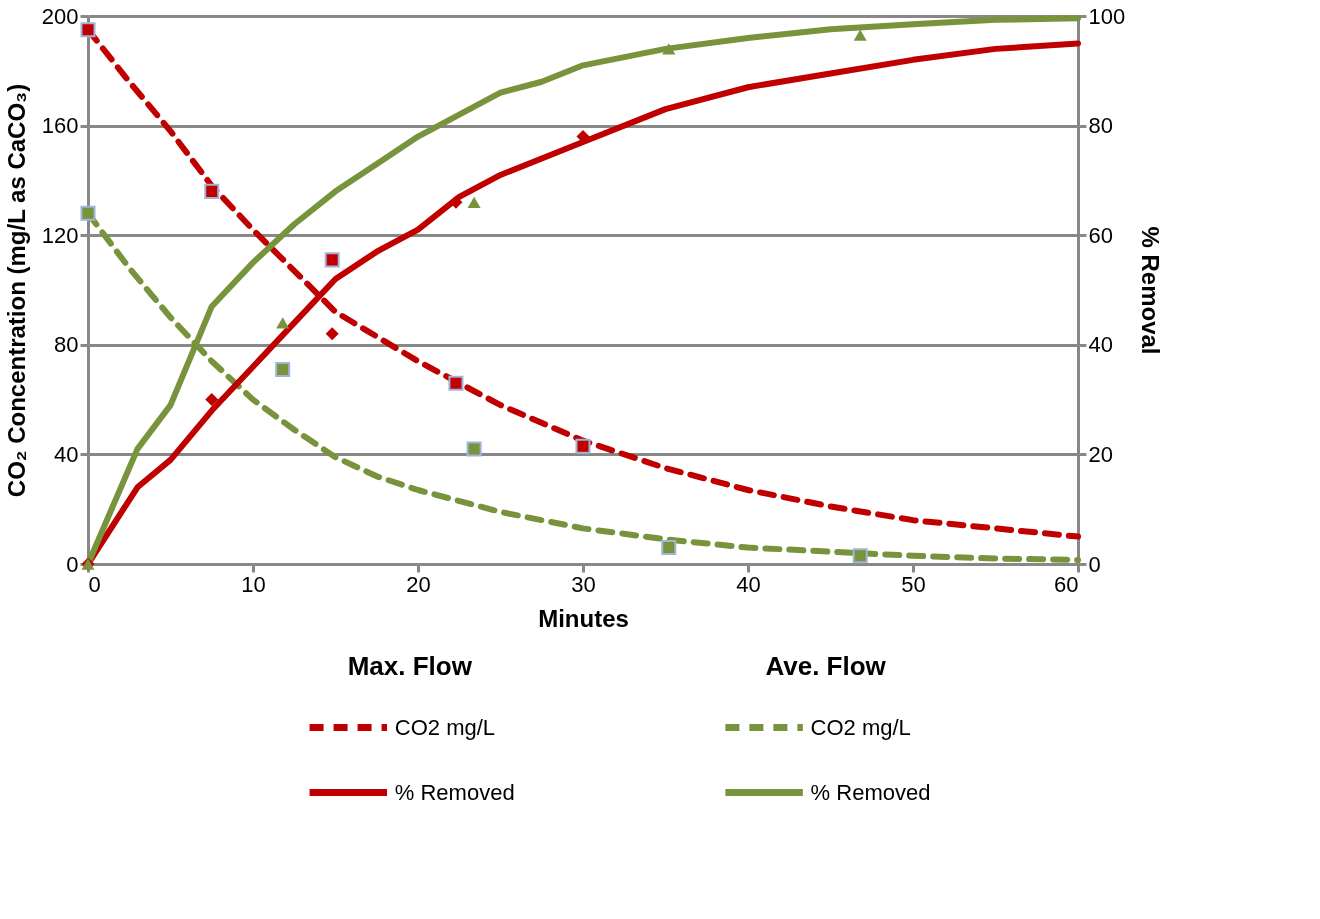 This screenshot has height=919, width=1320. Describe the element at coordinates (1100, 235) in the screenshot. I see `y2-tick-label: 60` at that location.